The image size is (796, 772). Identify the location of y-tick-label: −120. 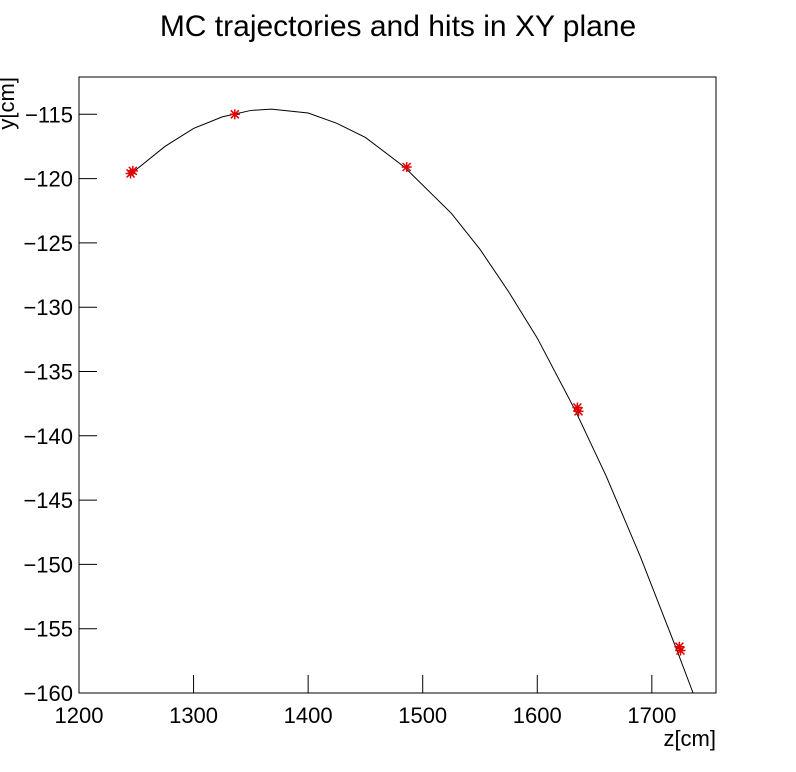
(48, 179).